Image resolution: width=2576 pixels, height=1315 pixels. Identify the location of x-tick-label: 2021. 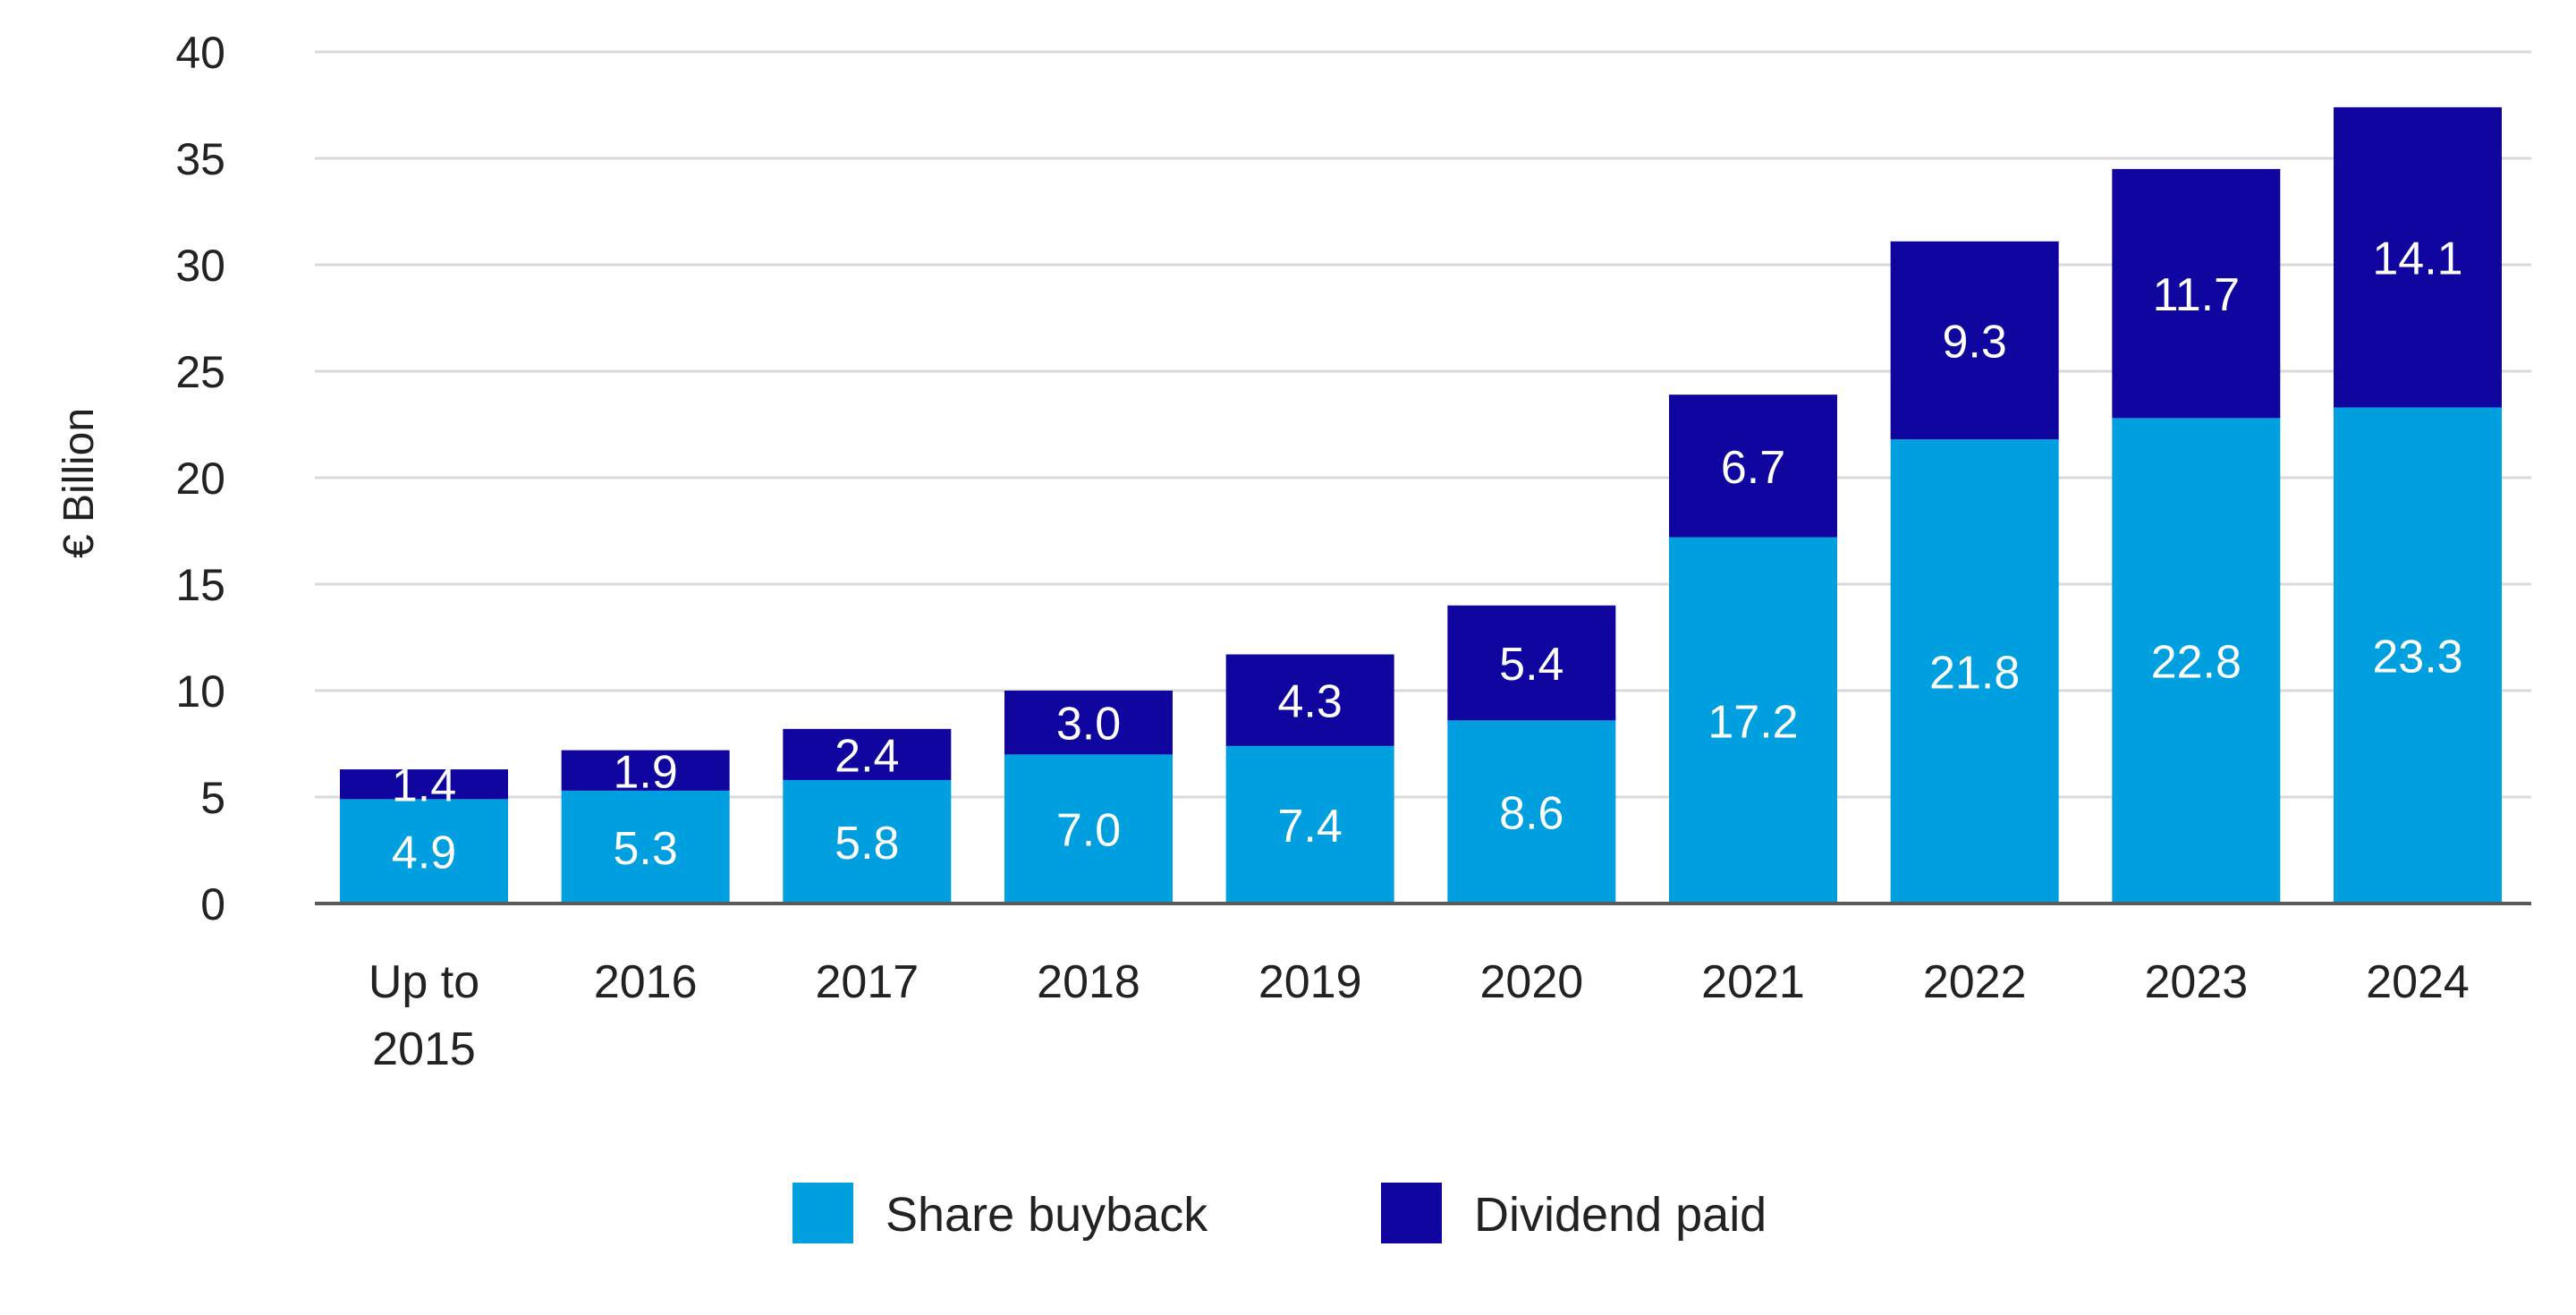
(1753, 982).